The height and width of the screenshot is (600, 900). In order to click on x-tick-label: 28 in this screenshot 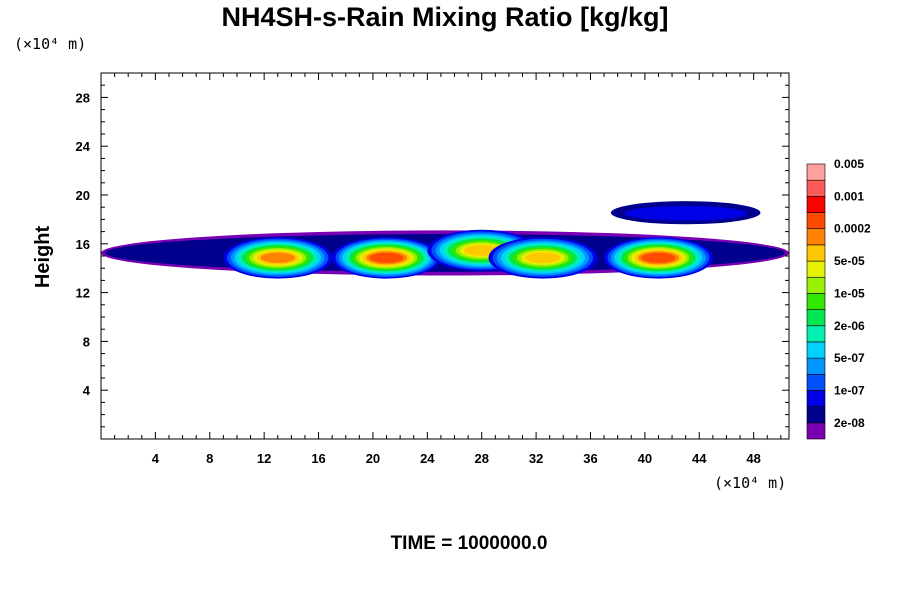, I will do `click(481, 458)`.